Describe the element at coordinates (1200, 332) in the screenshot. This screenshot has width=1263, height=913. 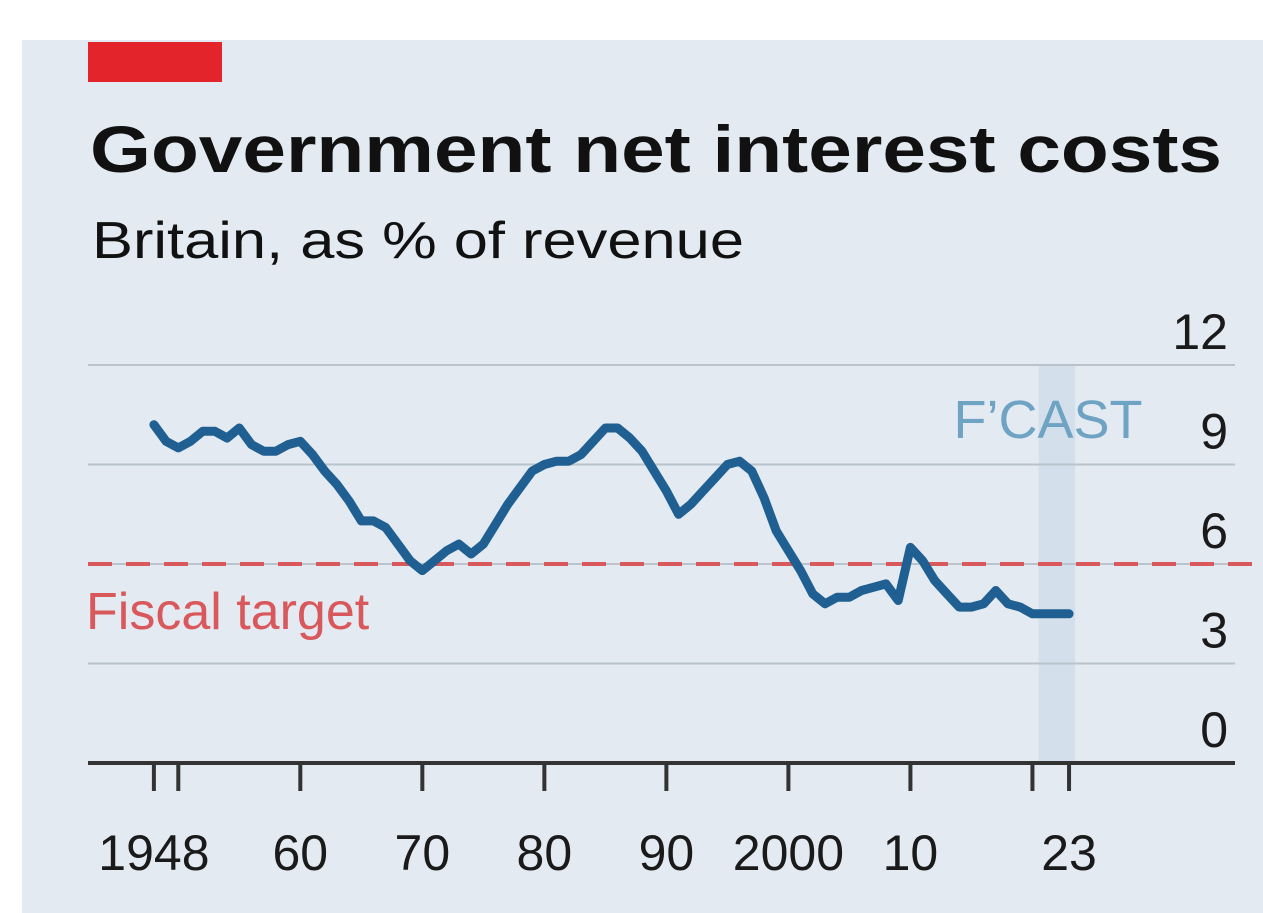
I see `y-tick-label: 12` at that location.